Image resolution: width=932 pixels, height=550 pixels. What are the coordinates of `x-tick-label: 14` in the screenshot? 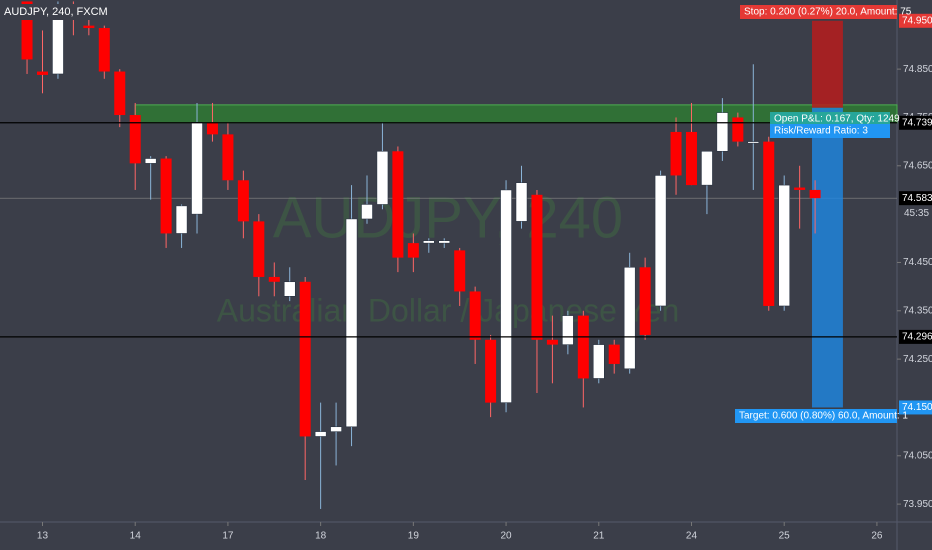 It's located at (136, 536).